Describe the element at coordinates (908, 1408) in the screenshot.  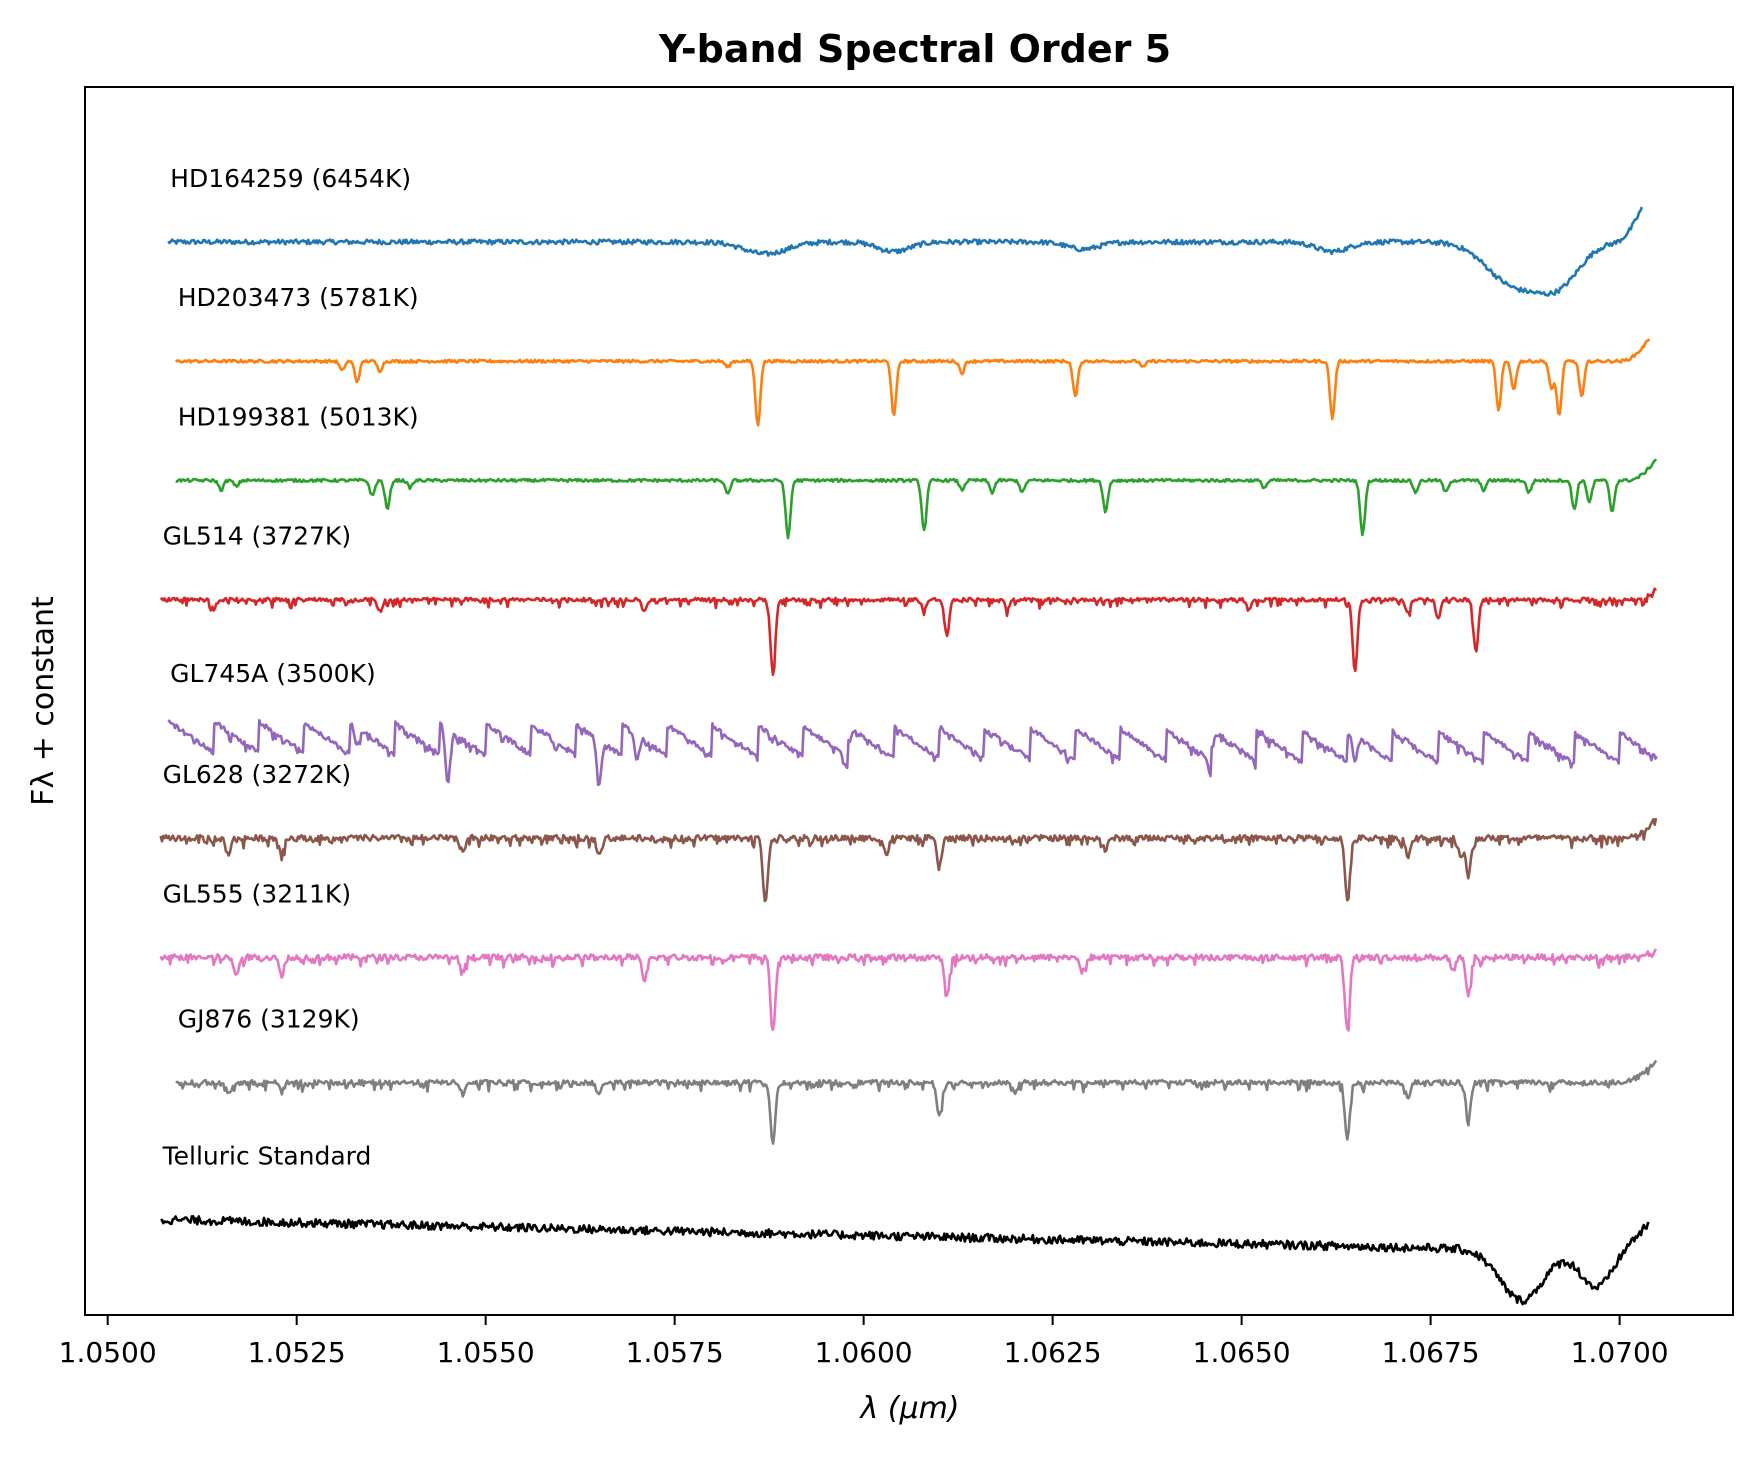
I see `x-axis-label: λ (μm)` at that location.